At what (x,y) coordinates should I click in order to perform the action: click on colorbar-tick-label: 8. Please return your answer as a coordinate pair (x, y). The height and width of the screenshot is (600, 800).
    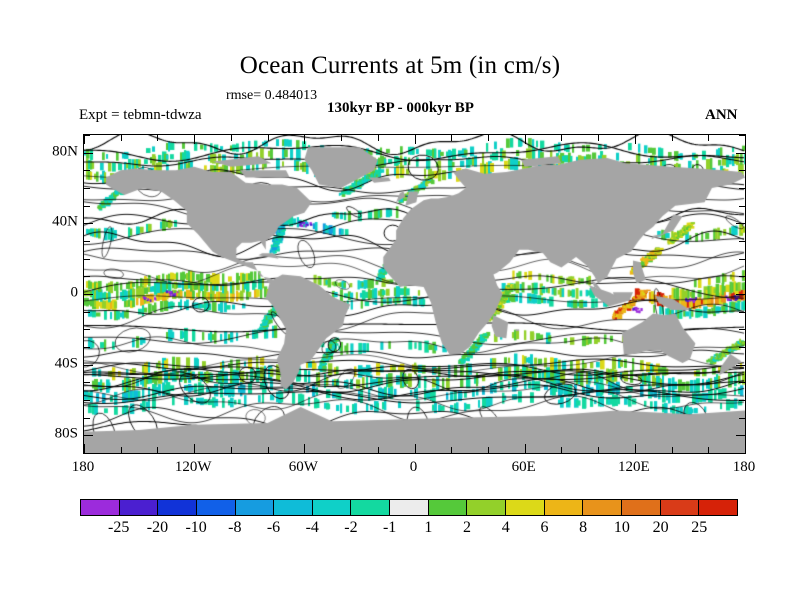
    Looking at the image, I should click on (583, 527).